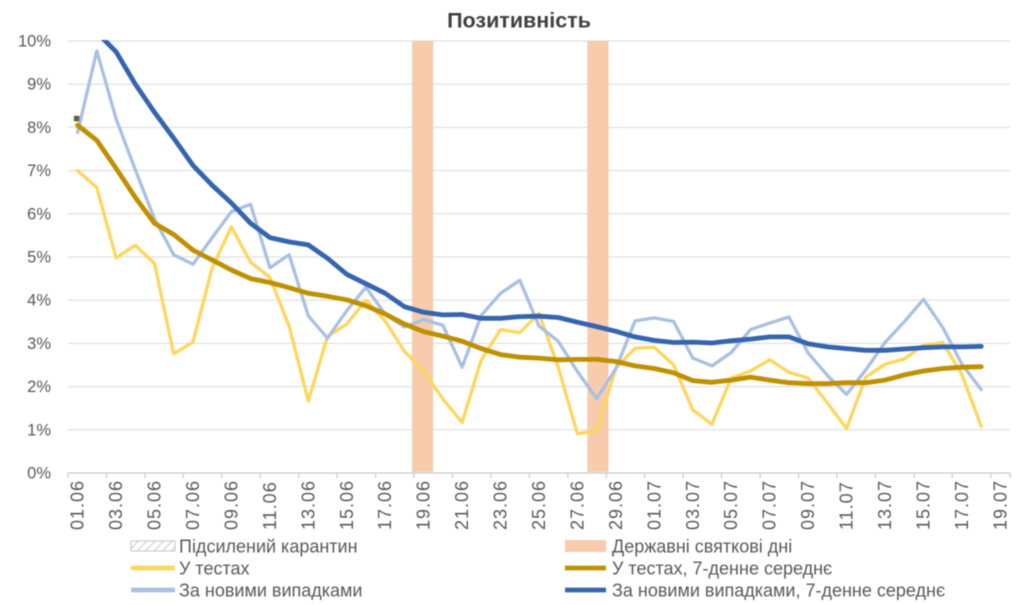 The height and width of the screenshot is (605, 1035). What do you see at coordinates (702, 547) in the screenshot?
I see `svg-text: Державні святкові дні` at bounding box center [702, 547].